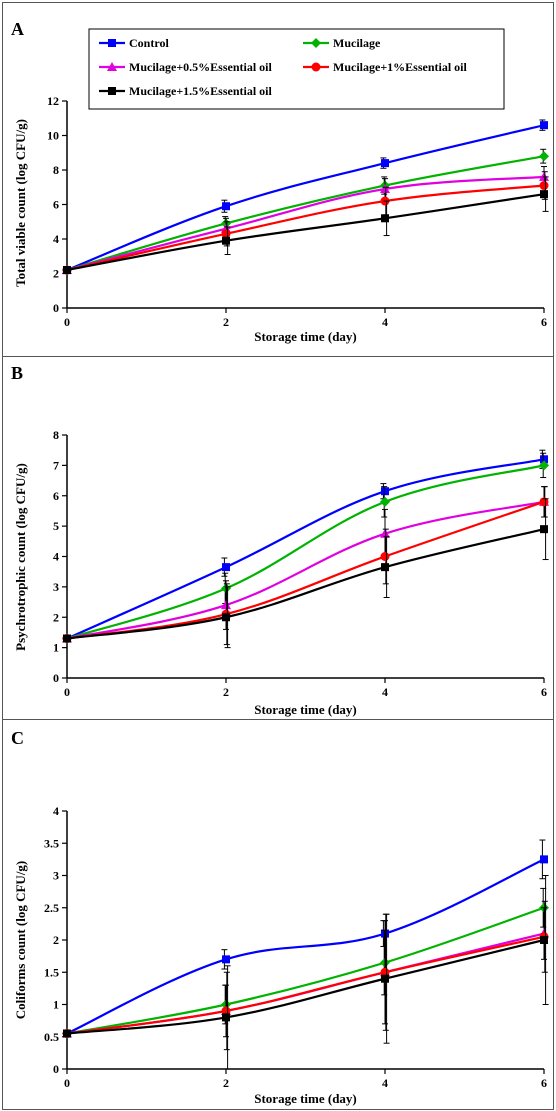  What do you see at coordinates (56, 465) in the screenshot?
I see `y-tick-label-b: 7` at bounding box center [56, 465].